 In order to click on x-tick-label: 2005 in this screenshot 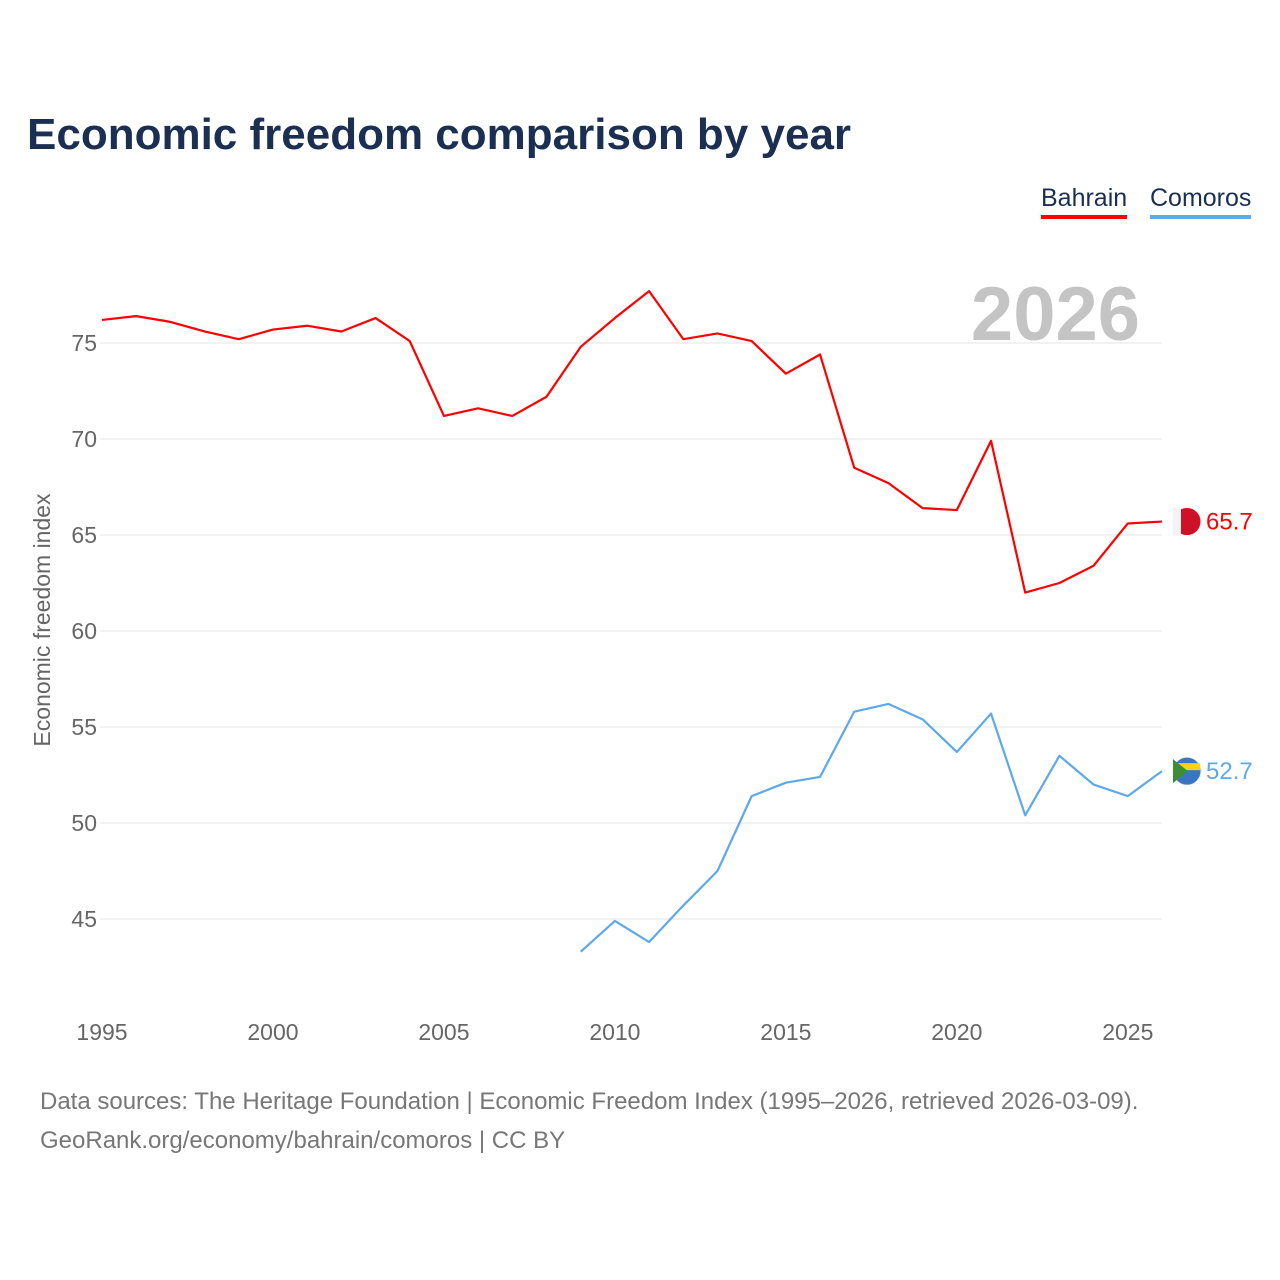, I will do `click(443, 1032)`.